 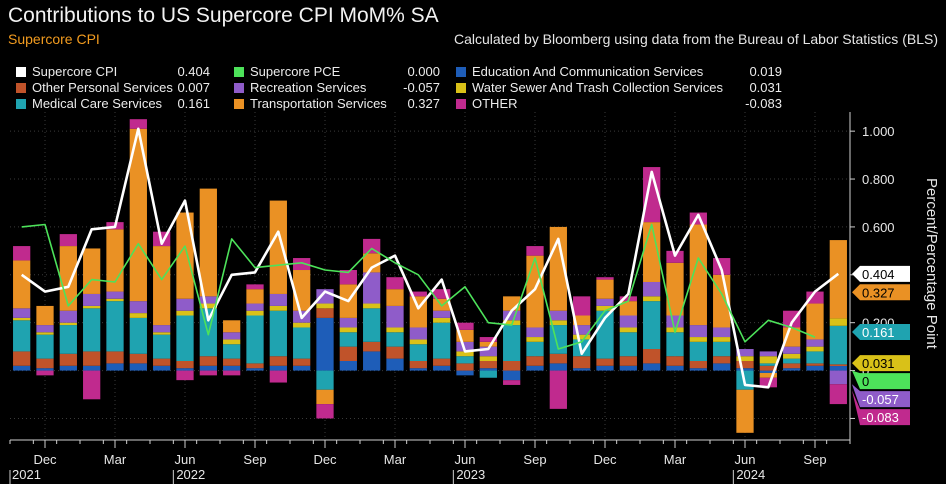 What do you see at coordinates (193, 103) in the screenshot?
I see `legend-value: 0.161` at bounding box center [193, 103].